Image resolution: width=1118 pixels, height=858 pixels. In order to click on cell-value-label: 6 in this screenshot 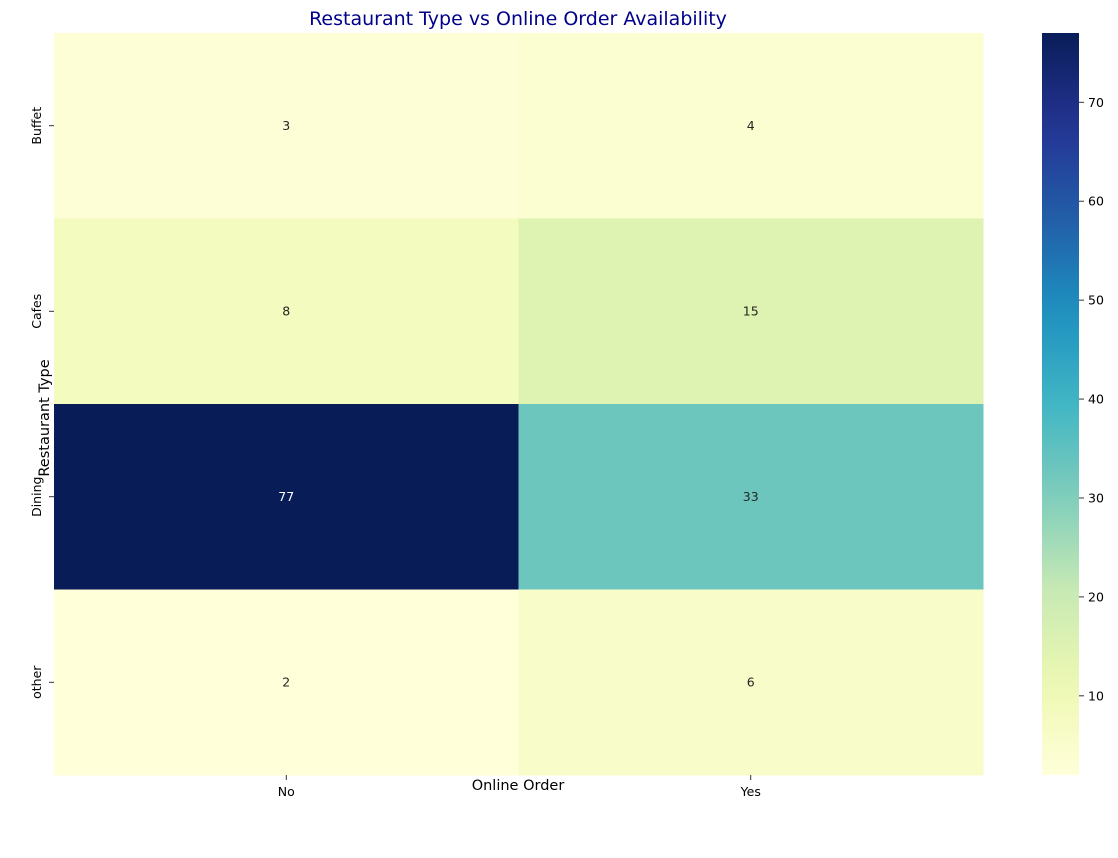, I will do `click(751, 681)`.